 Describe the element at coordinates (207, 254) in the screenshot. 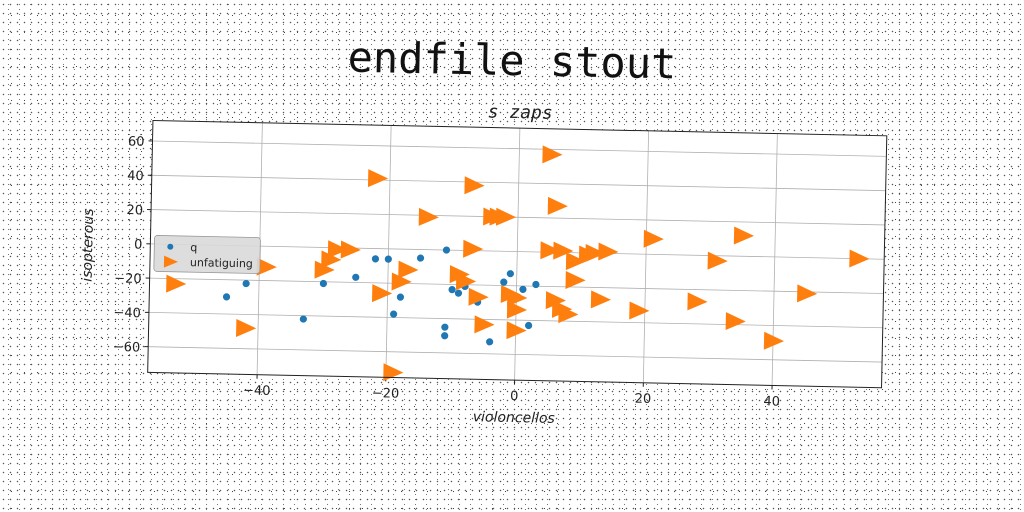

I see `legend-box` at that location.